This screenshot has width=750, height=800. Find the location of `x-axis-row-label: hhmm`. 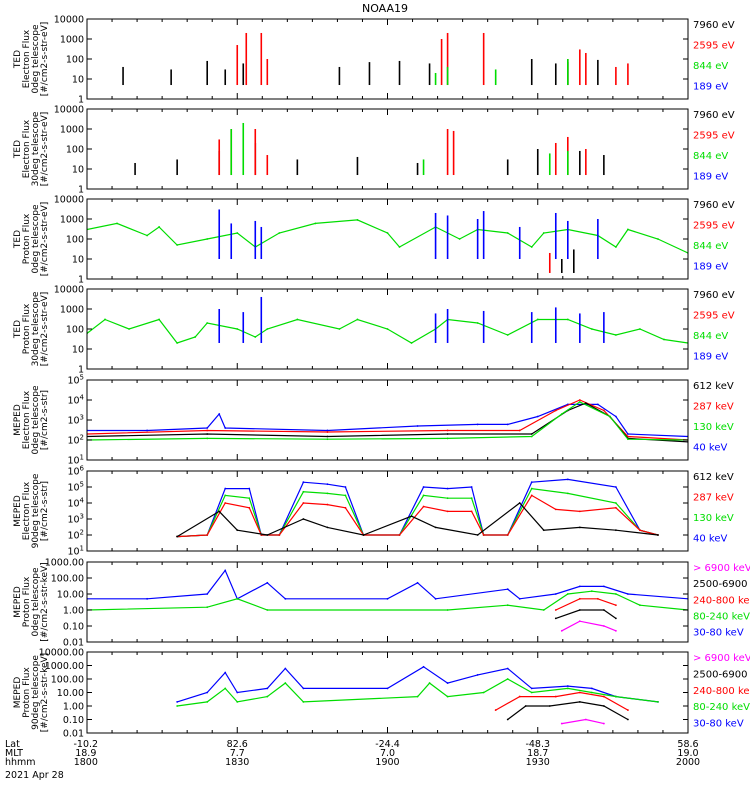

x-axis-row-label: hhmm is located at coordinates (20, 762).